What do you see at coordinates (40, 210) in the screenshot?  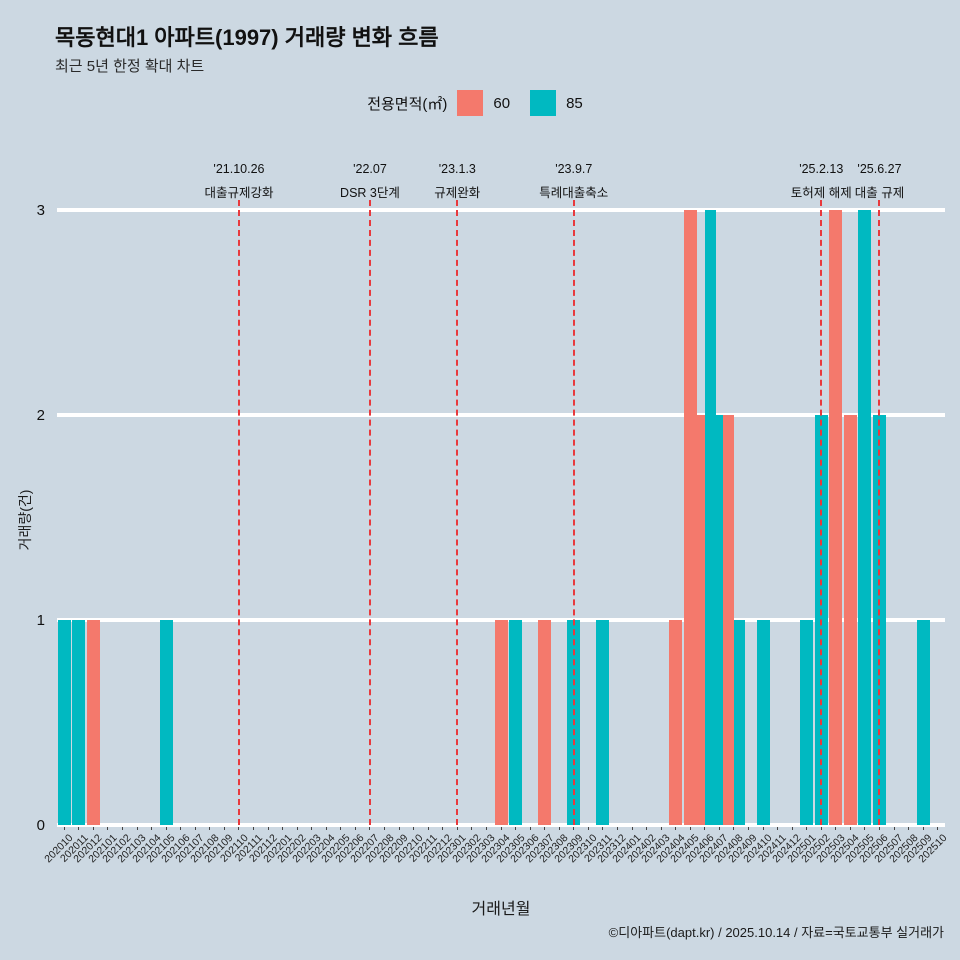 I see `y-tick-label-3: 3` at bounding box center [40, 210].